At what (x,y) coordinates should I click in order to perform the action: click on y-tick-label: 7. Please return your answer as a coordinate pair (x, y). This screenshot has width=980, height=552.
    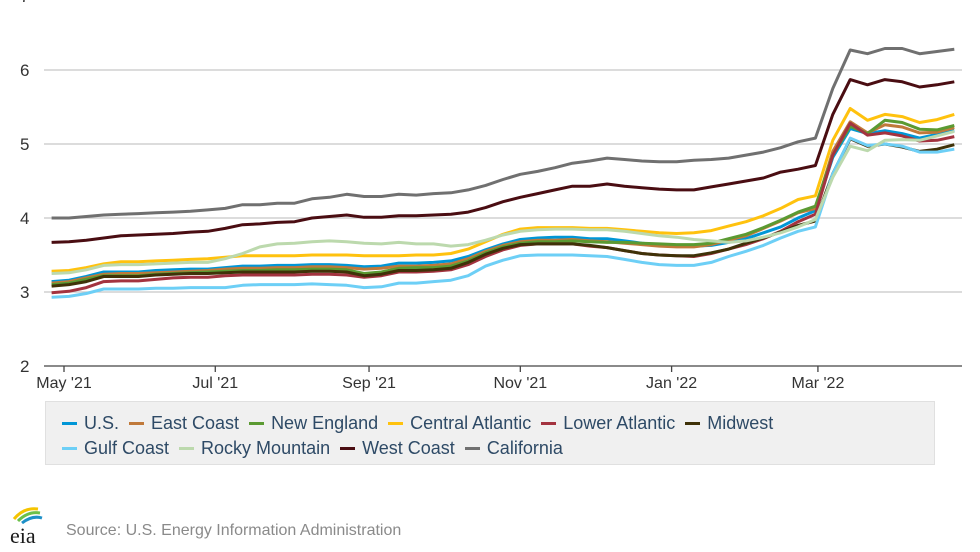
    Looking at the image, I should click on (24, 3).